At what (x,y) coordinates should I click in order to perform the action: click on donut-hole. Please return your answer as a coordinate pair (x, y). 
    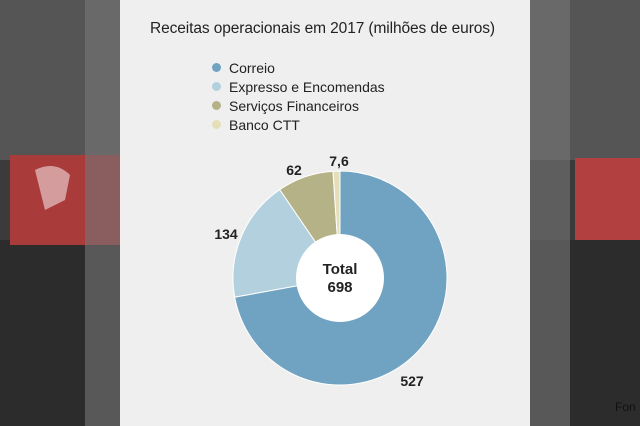
    Looking at the image, I should click on (340, 278).